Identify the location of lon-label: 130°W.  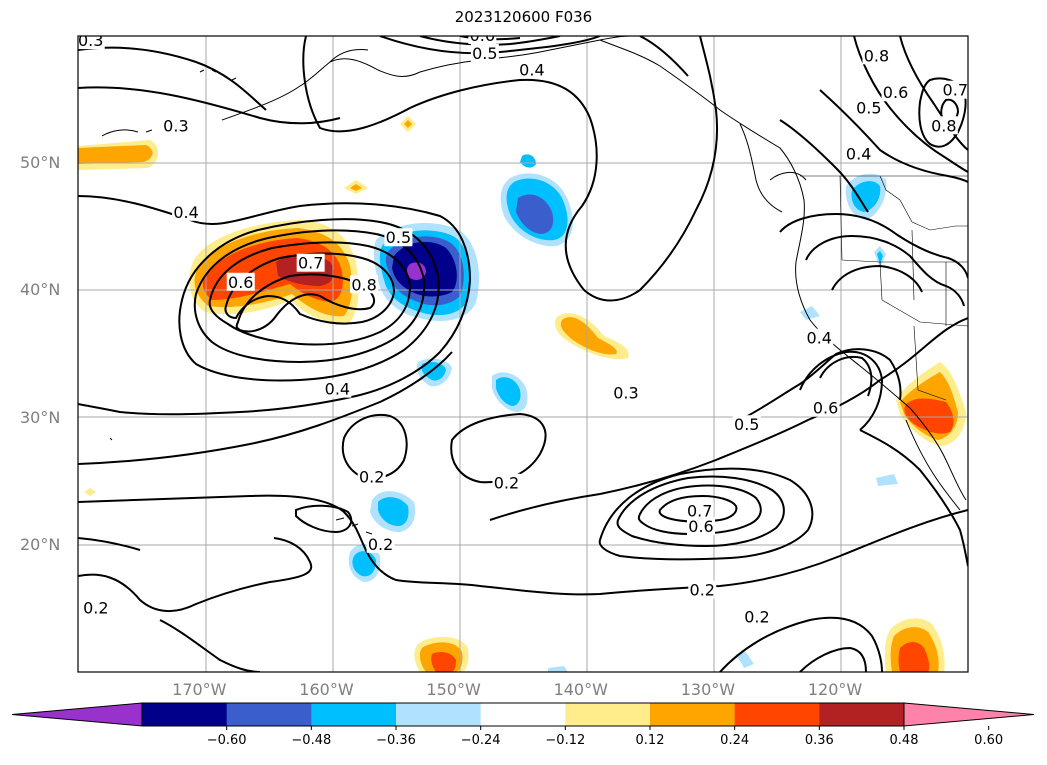
(708, 689).